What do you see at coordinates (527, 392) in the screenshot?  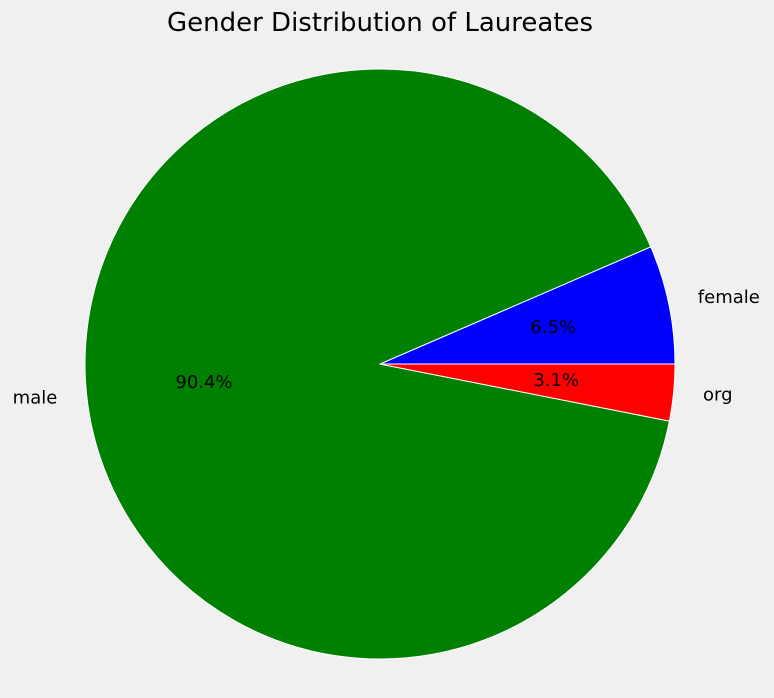 I see `pie-slice-org` at bounding box center [527, 392].